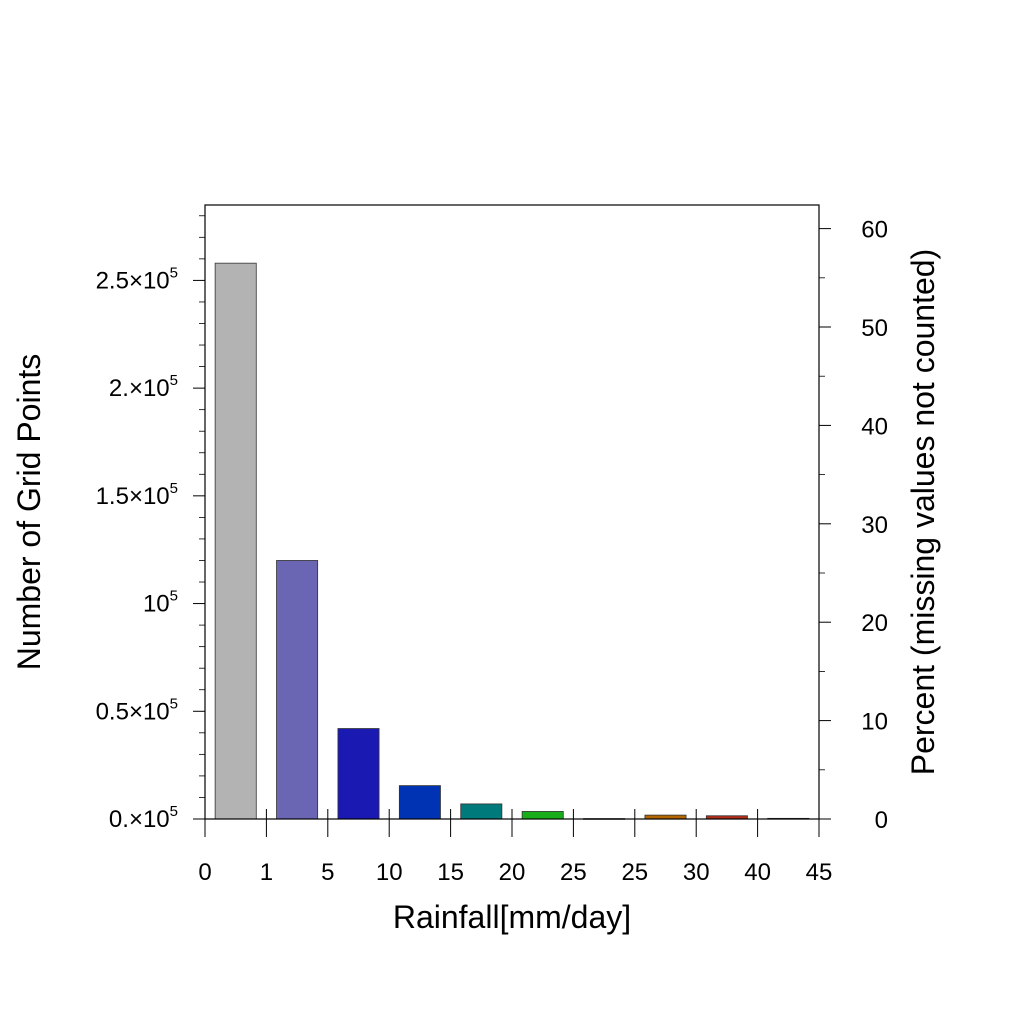 The image size is (1024, 1024). Describe the element at coordinates (137, 495) in the screenshot. I see `y-tick-label-3: 1.5×10⁵` at that location.